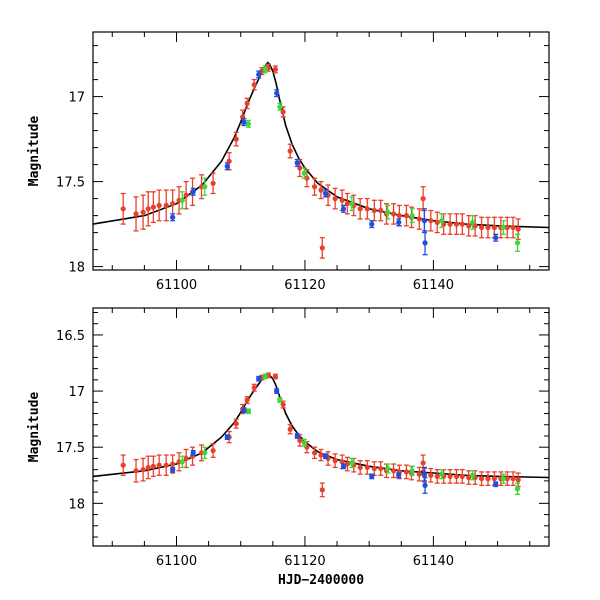  Describe the element at coordinates (76, 268) in the screenshot. I see `top-y-tick-label: 18` at that location.